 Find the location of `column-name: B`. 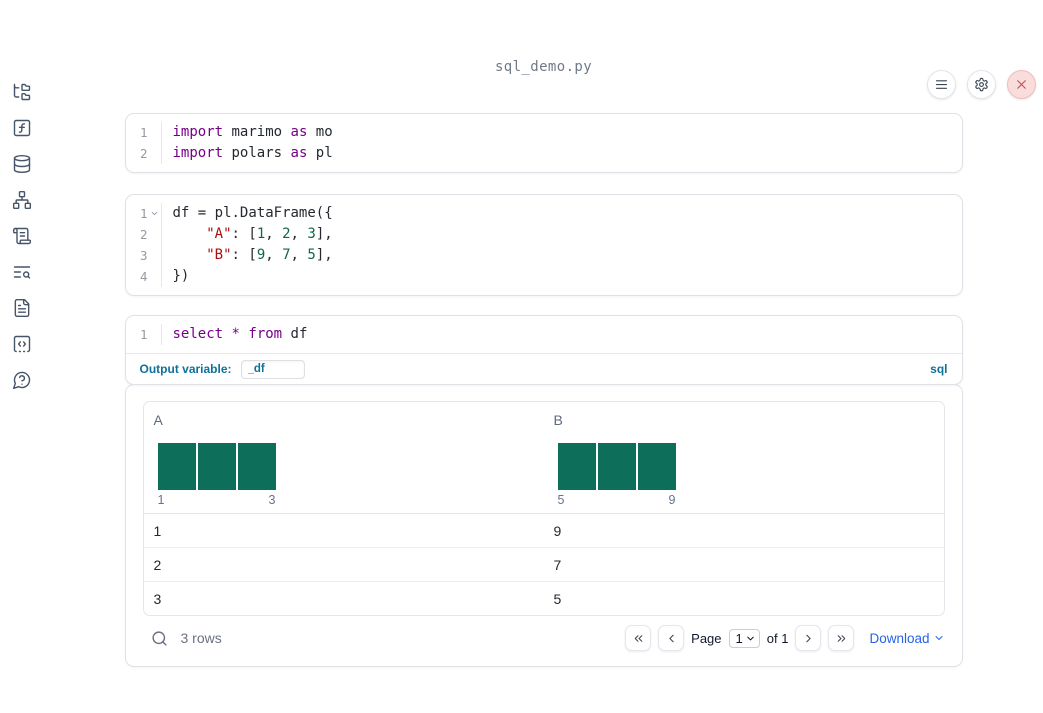

column-name: B is located at coordinates (558, 420).